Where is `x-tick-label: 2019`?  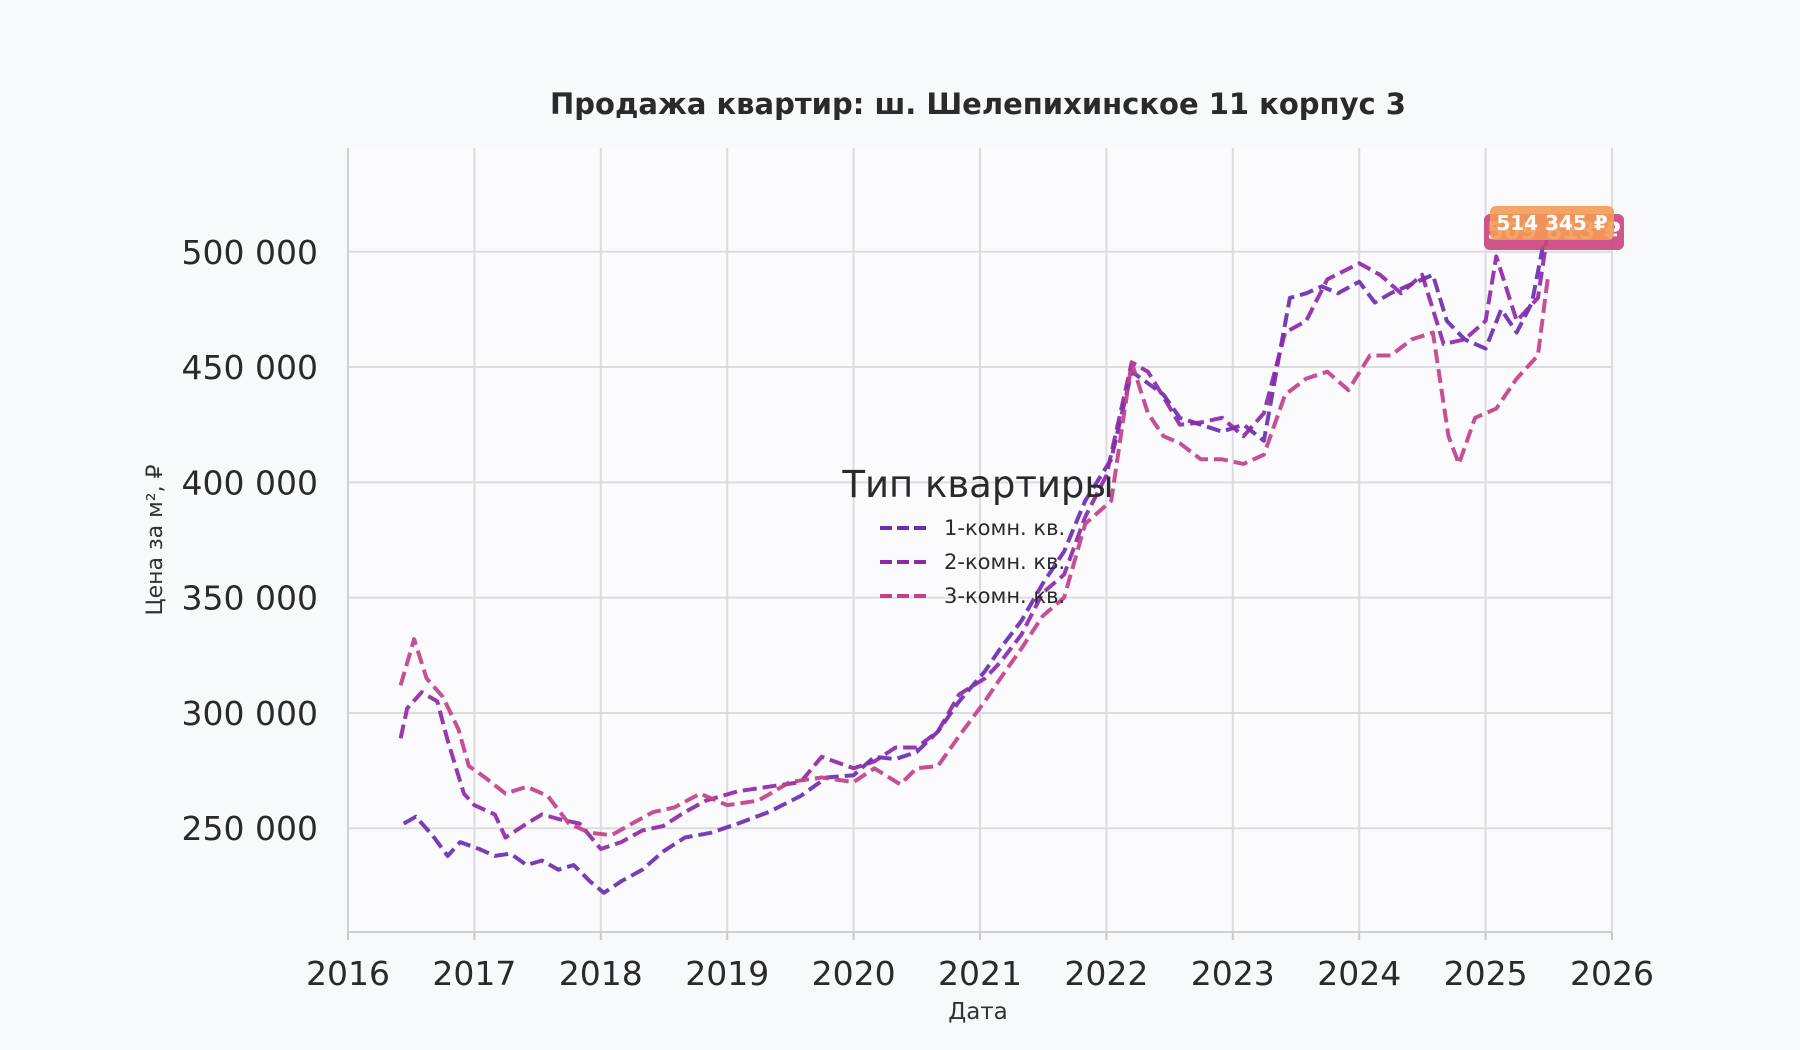
x-tick-label: 2019 is located at coordinates (727, 973).